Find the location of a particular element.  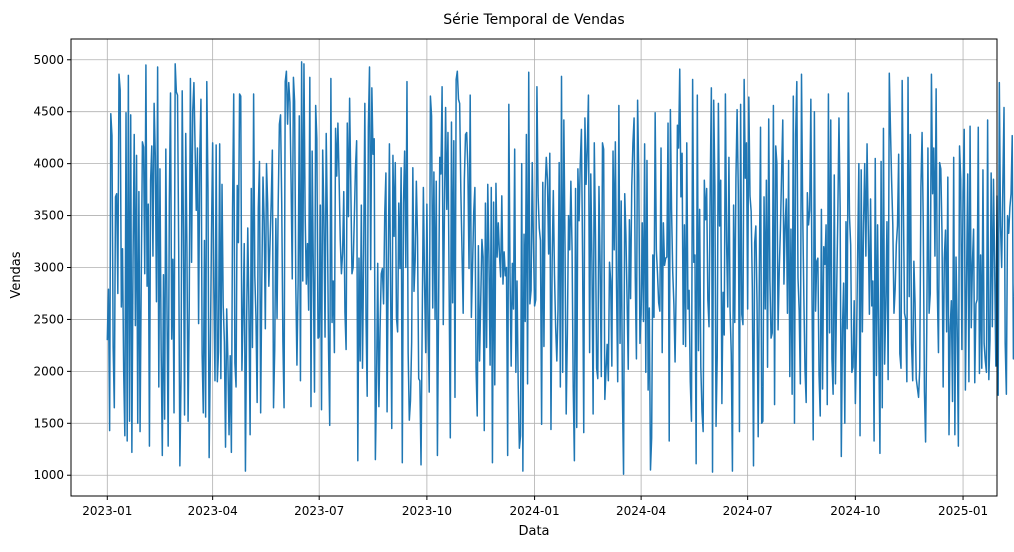

x-tick-label: 2024-01 is located at coordinates (535, 511).